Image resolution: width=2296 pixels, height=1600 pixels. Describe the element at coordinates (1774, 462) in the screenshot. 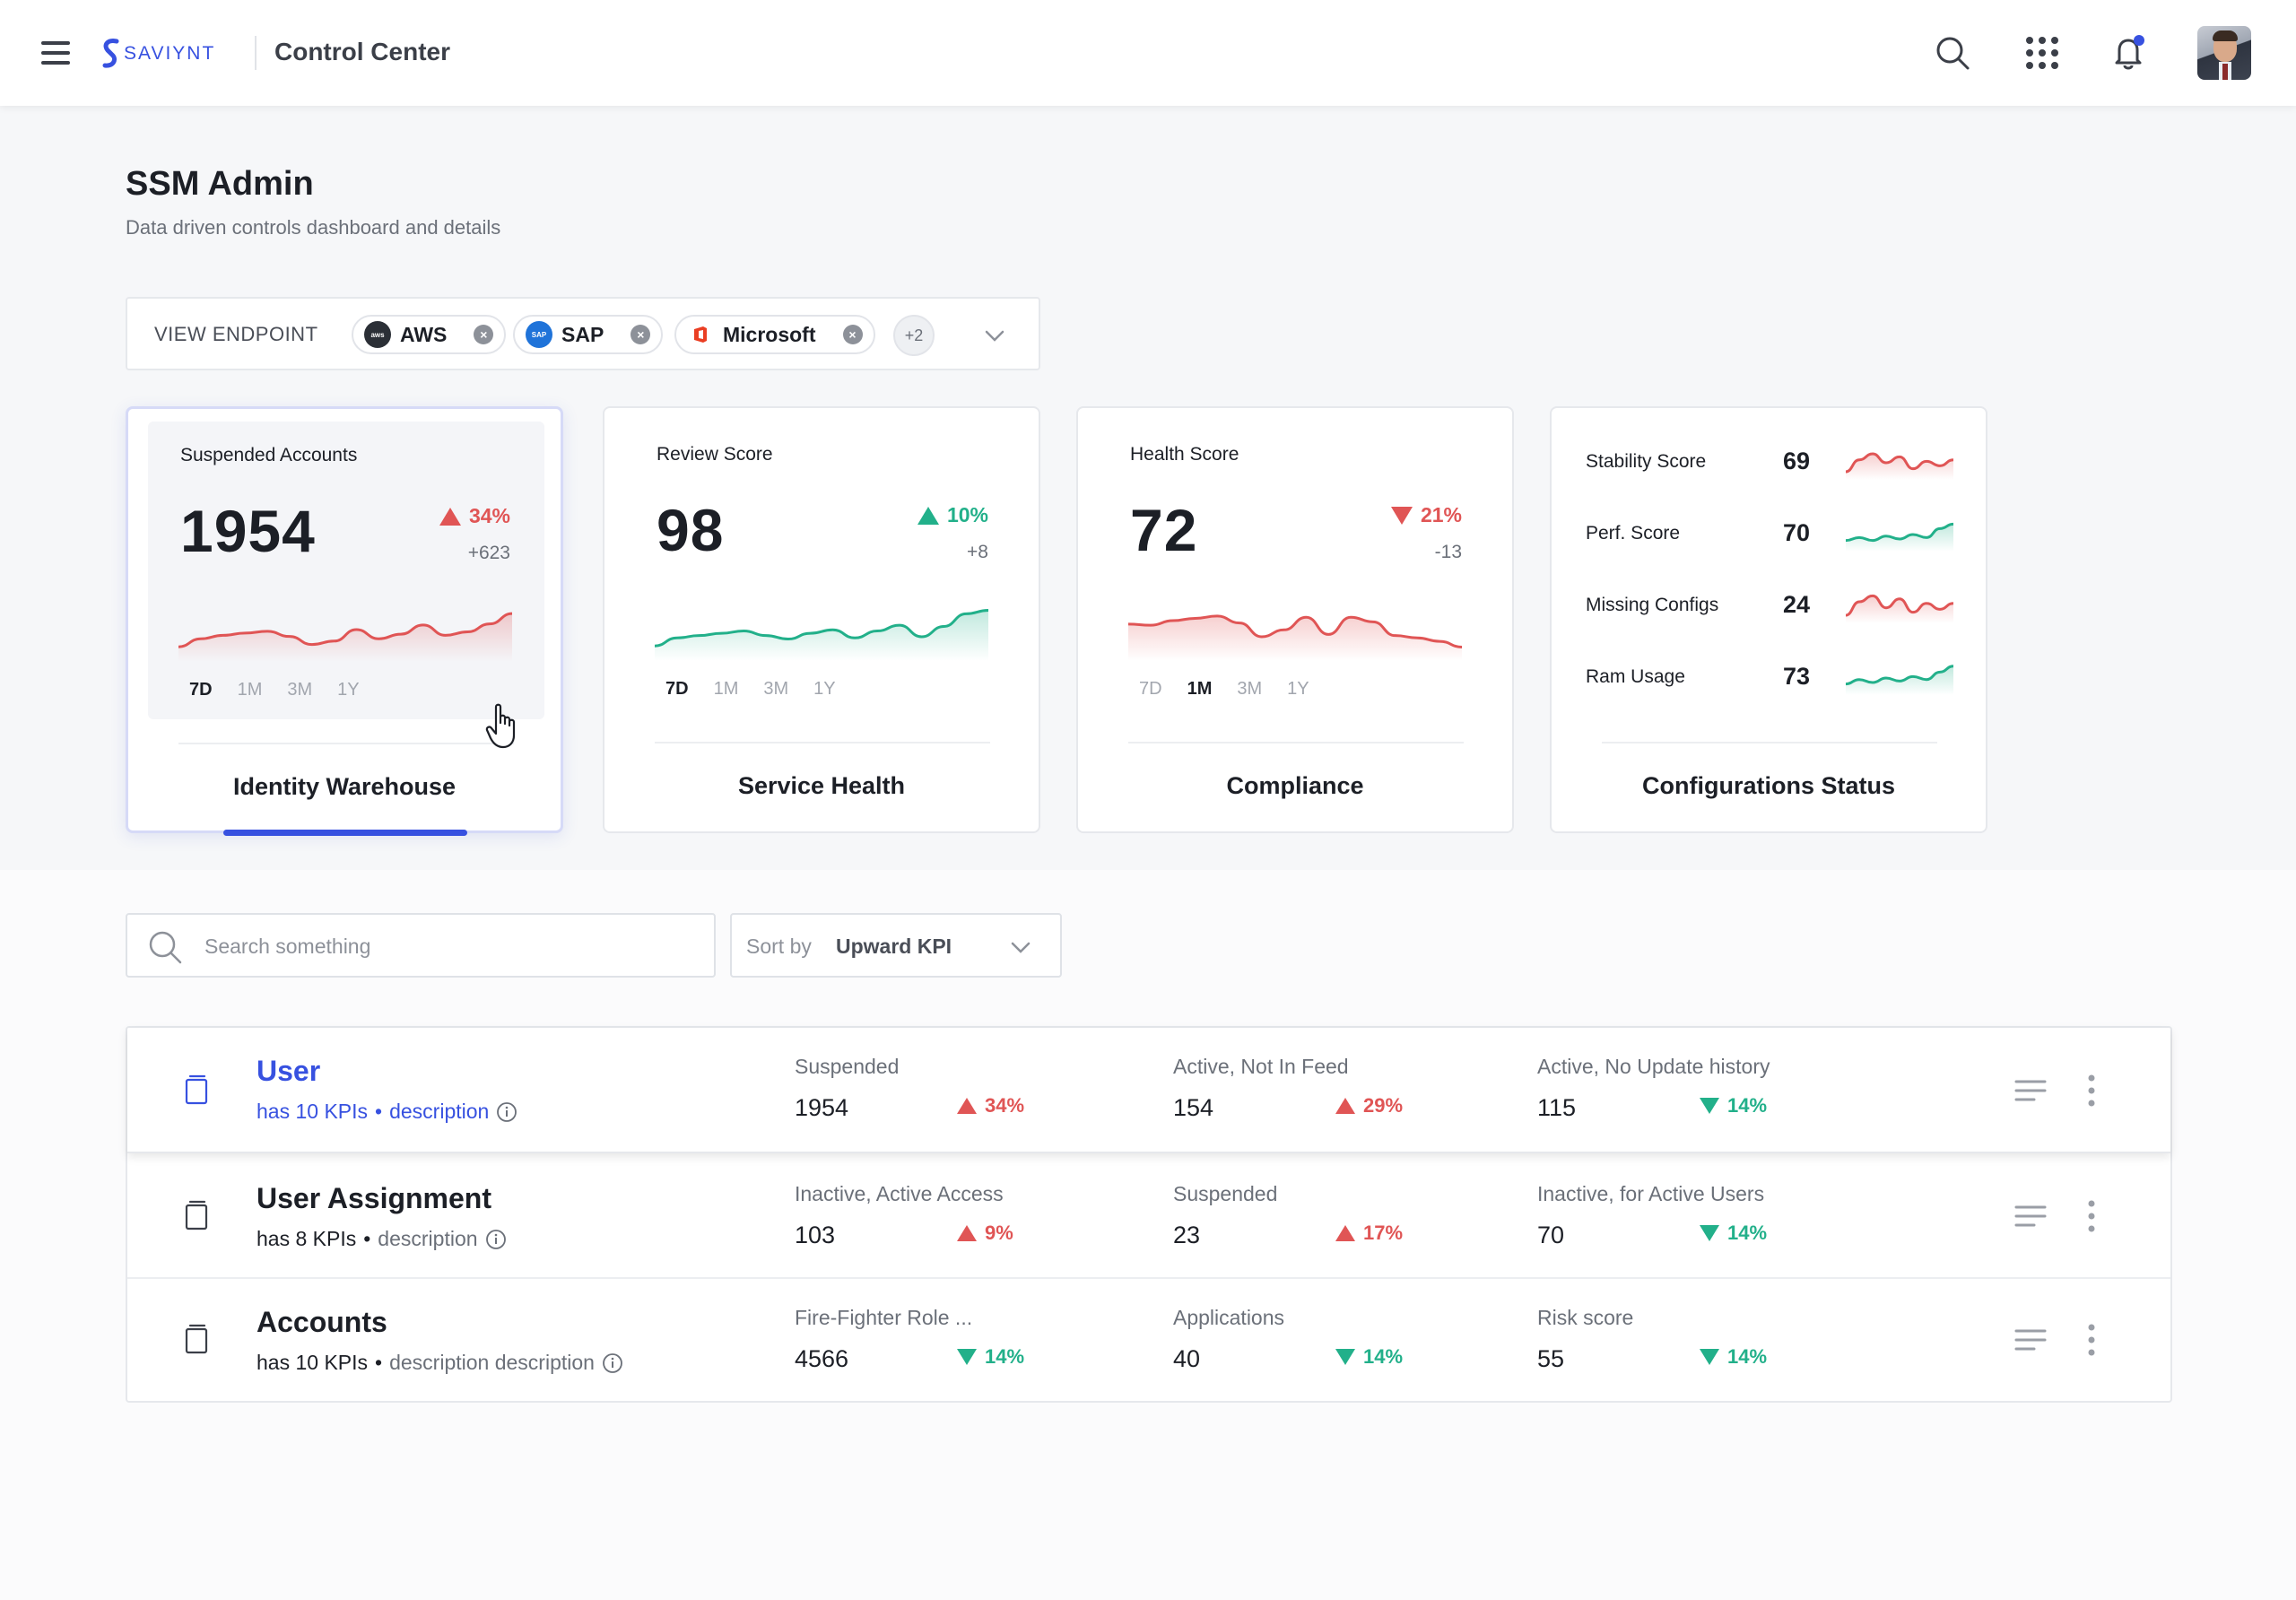

I see `config-row-stability: Stability Score 69` at that location.